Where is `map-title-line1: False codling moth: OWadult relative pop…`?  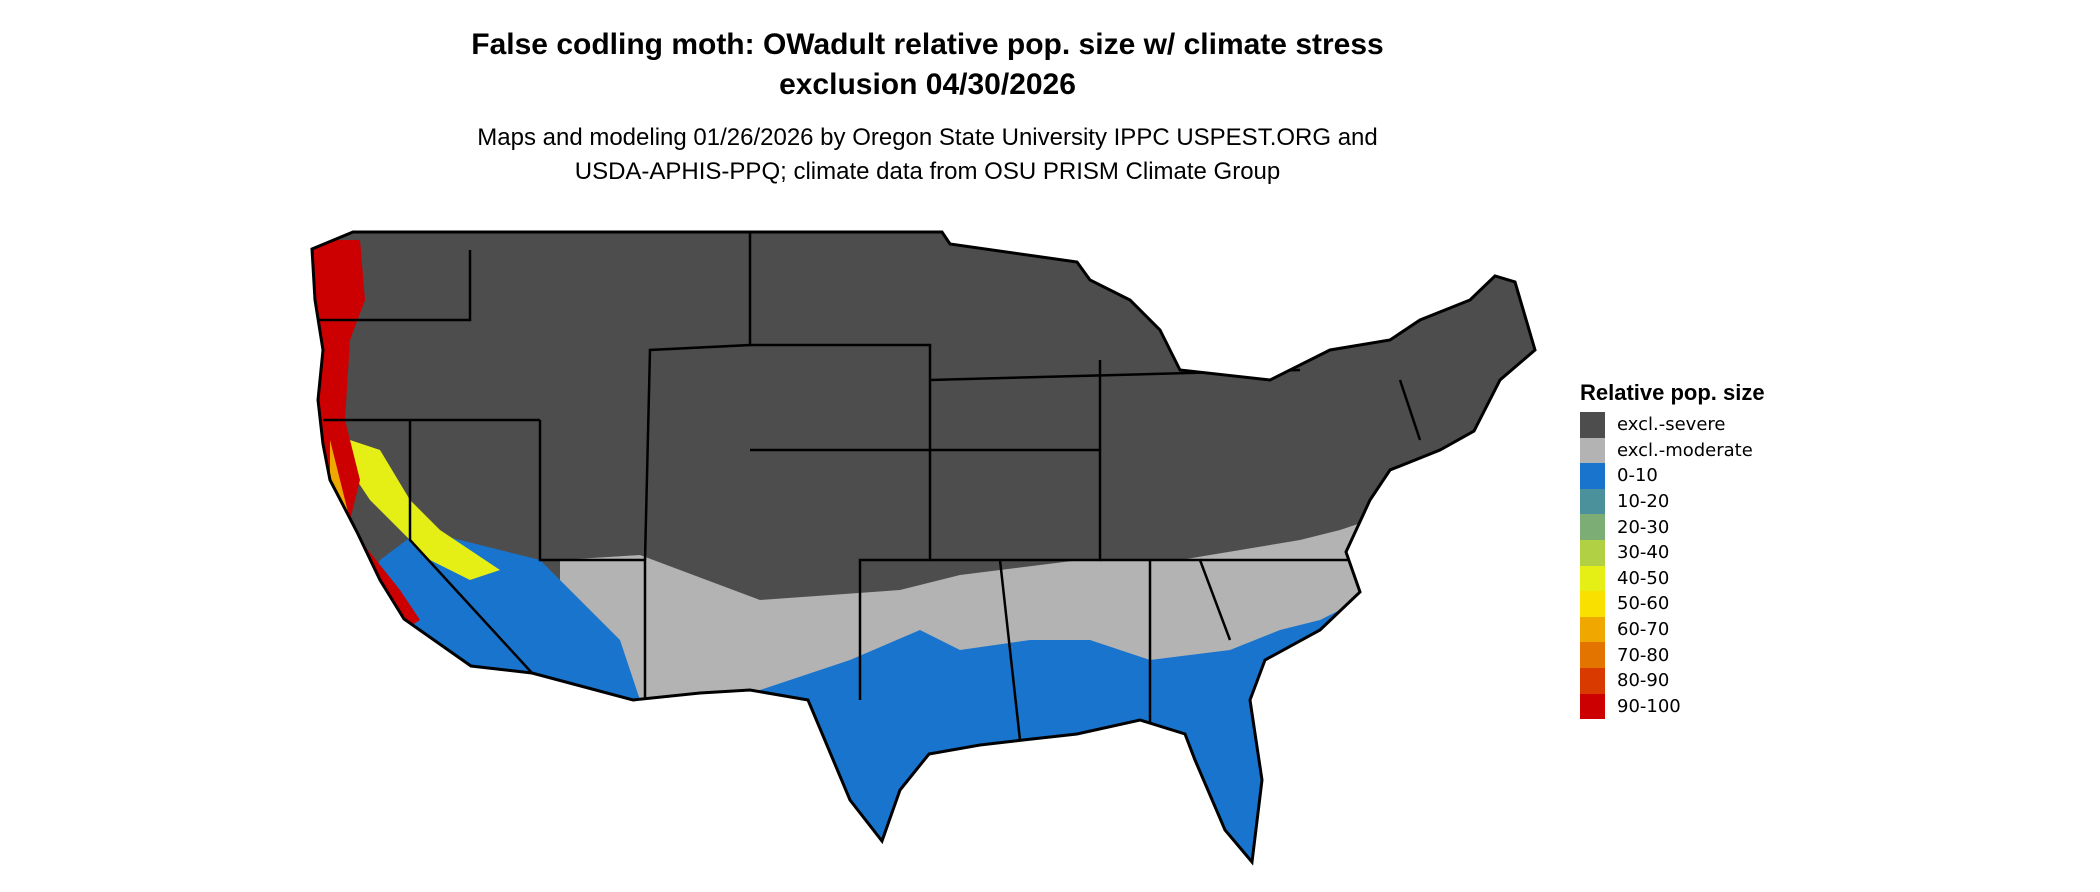 map-title-line1: False codling moth: OWadult relative pop… is located at coordinates (927, 44).